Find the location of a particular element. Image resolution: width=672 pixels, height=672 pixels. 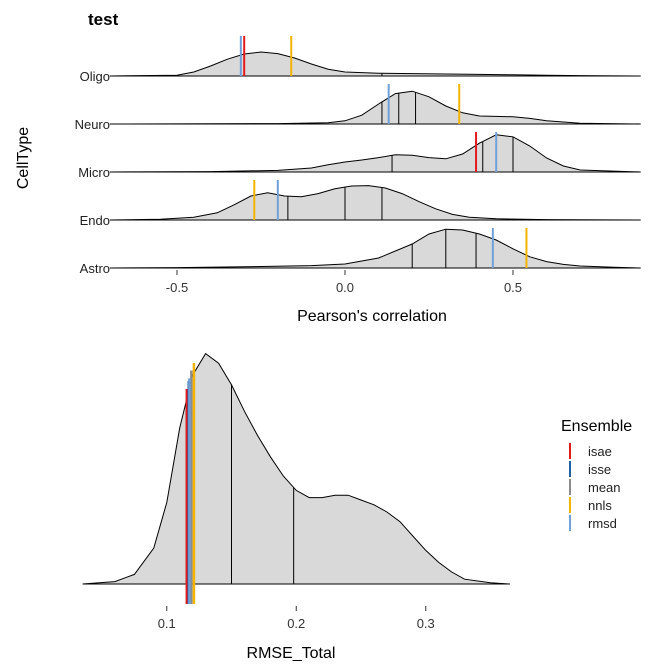

legend-title: Ensemble is located at coordinates (596, 426).